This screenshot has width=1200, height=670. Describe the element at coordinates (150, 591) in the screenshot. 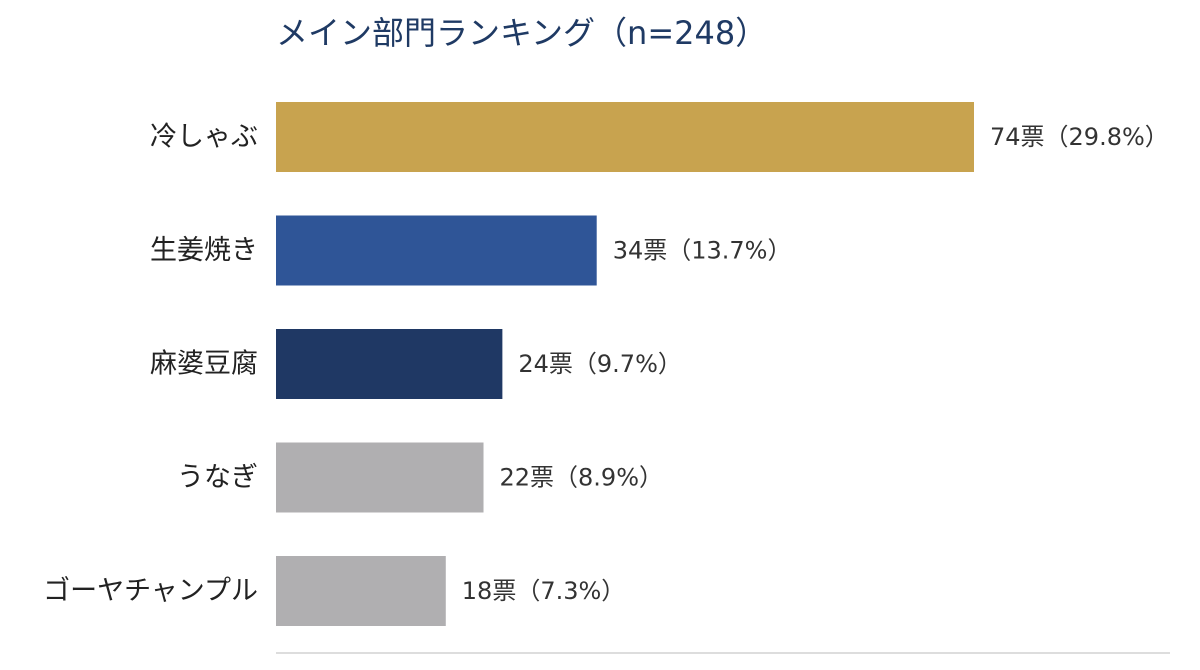

I see `category-label-5: ゴーヤチャンプル` at that location.